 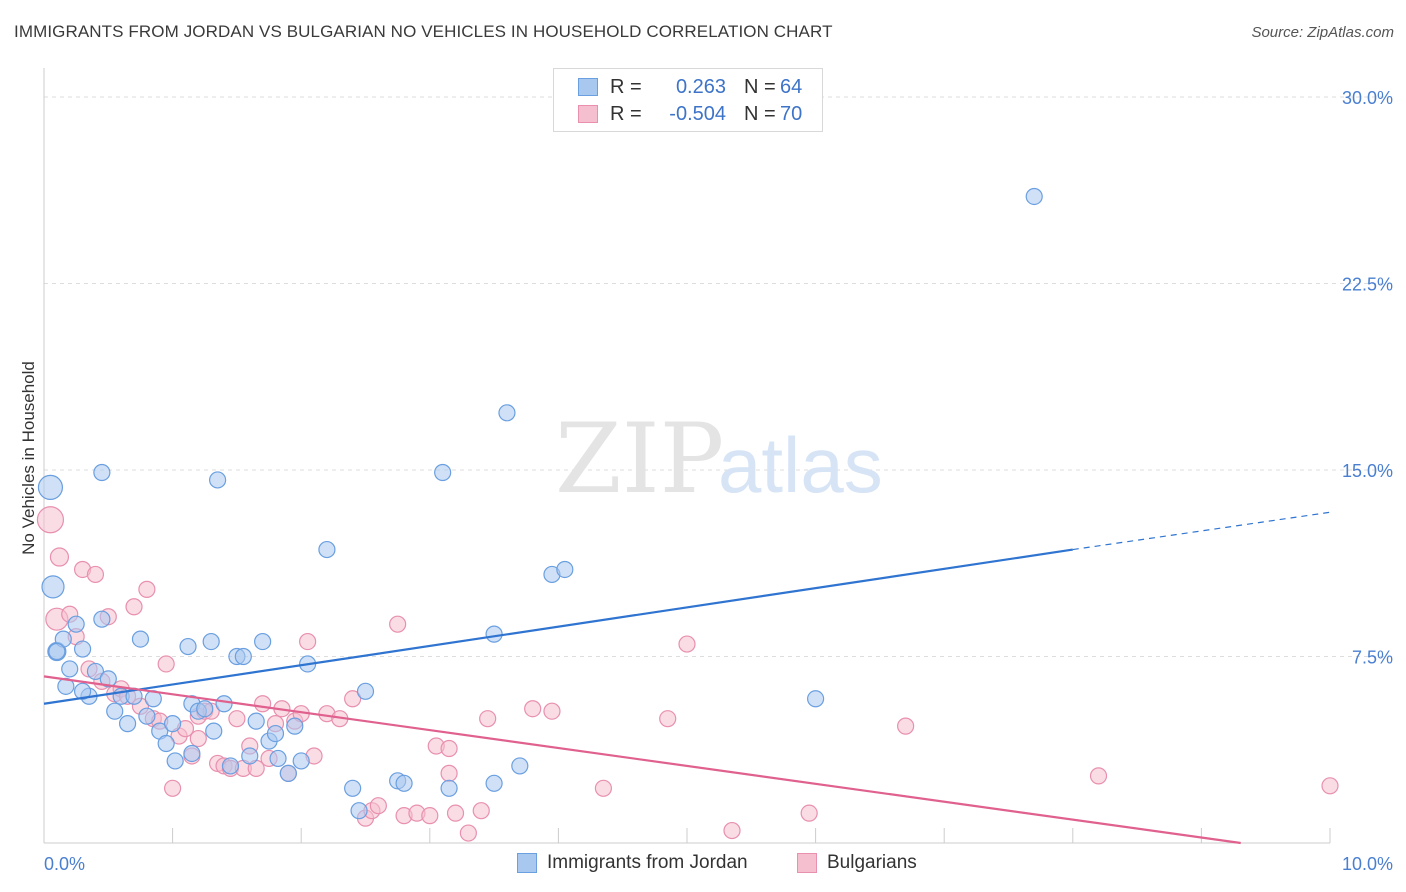 I want to click on y-tick-label: 22.5%, so click(x=1367, y=285).